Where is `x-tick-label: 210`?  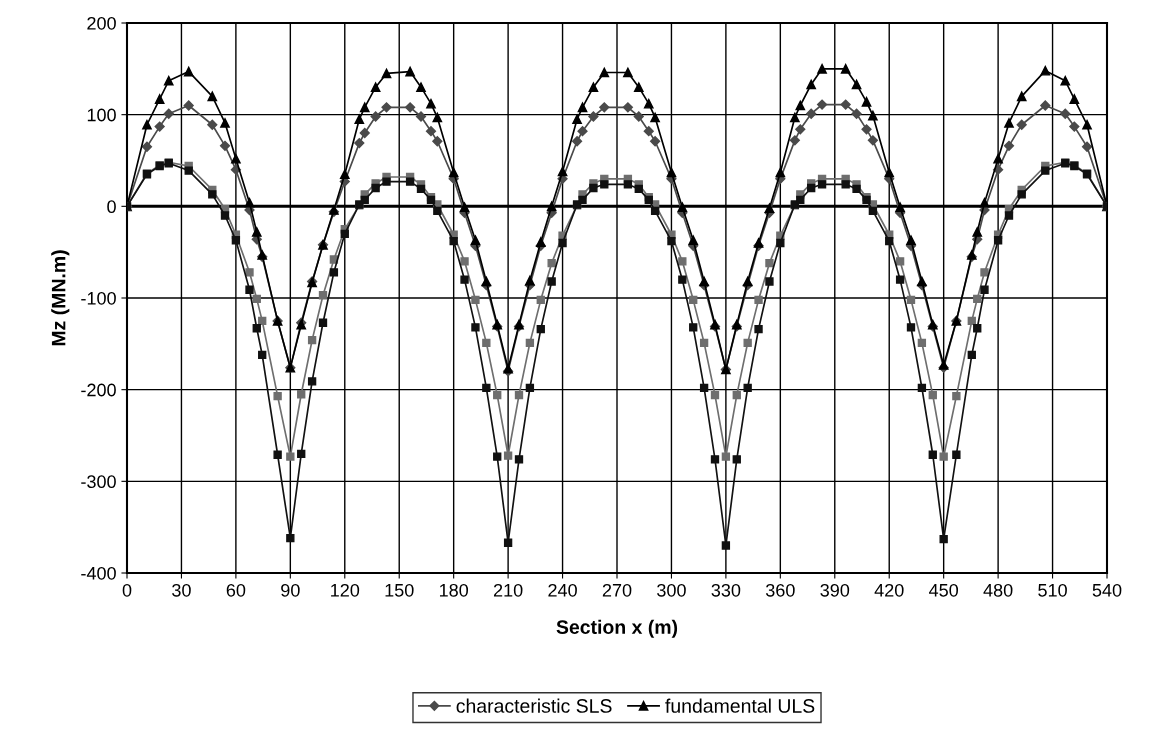
x-tick-label: 210 is located at coordinates (508, 590).